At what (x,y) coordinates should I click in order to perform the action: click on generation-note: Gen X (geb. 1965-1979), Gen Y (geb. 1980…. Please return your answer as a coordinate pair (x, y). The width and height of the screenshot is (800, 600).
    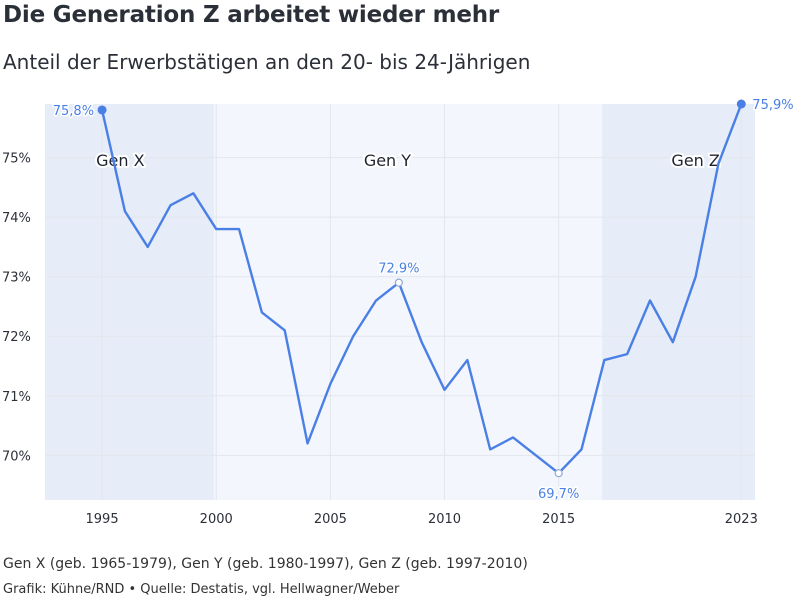
    Looking at the image, I should click on (265, 564).